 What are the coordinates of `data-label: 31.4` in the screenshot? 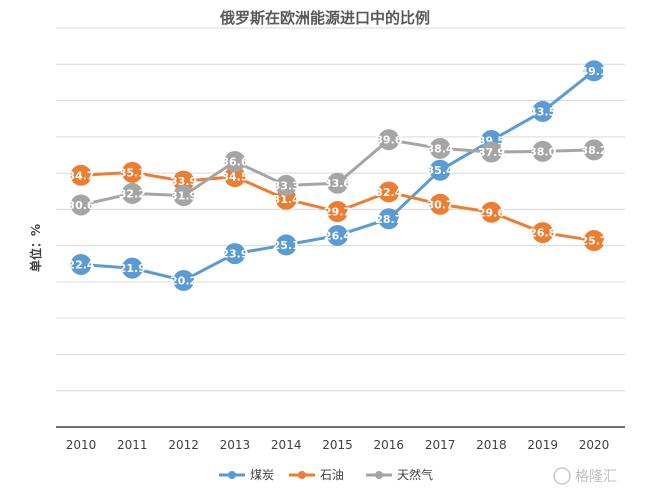 It's located at (286, 199).